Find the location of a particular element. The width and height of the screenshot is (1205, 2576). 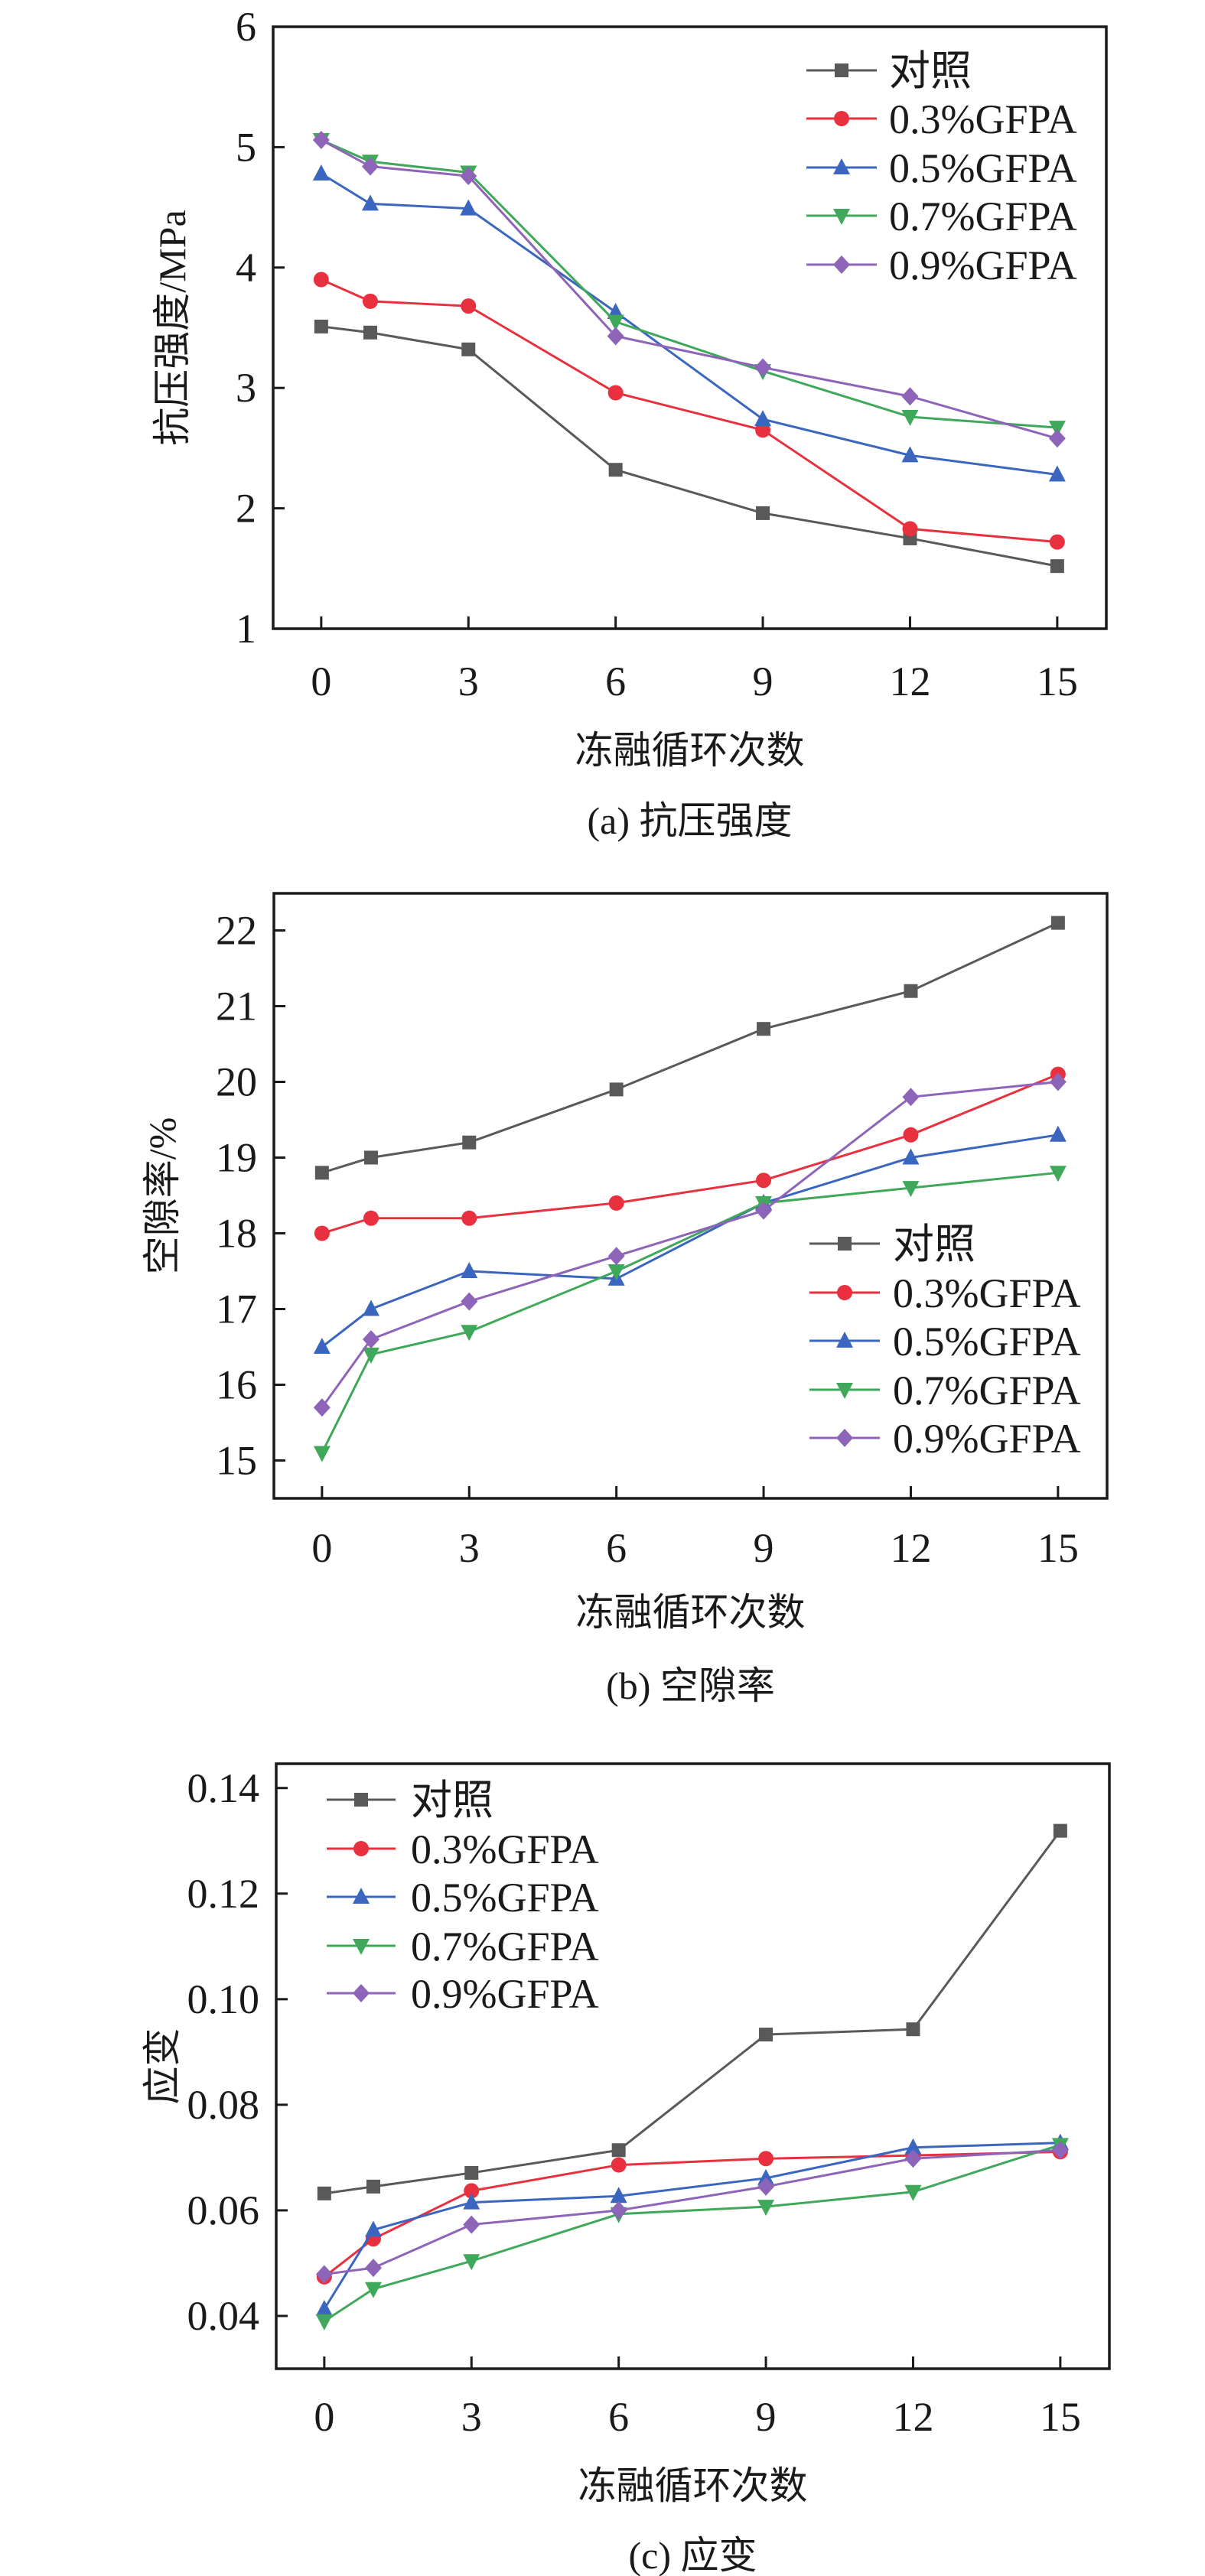

y-tick-label: 4 is located at coordinates (246, 268).